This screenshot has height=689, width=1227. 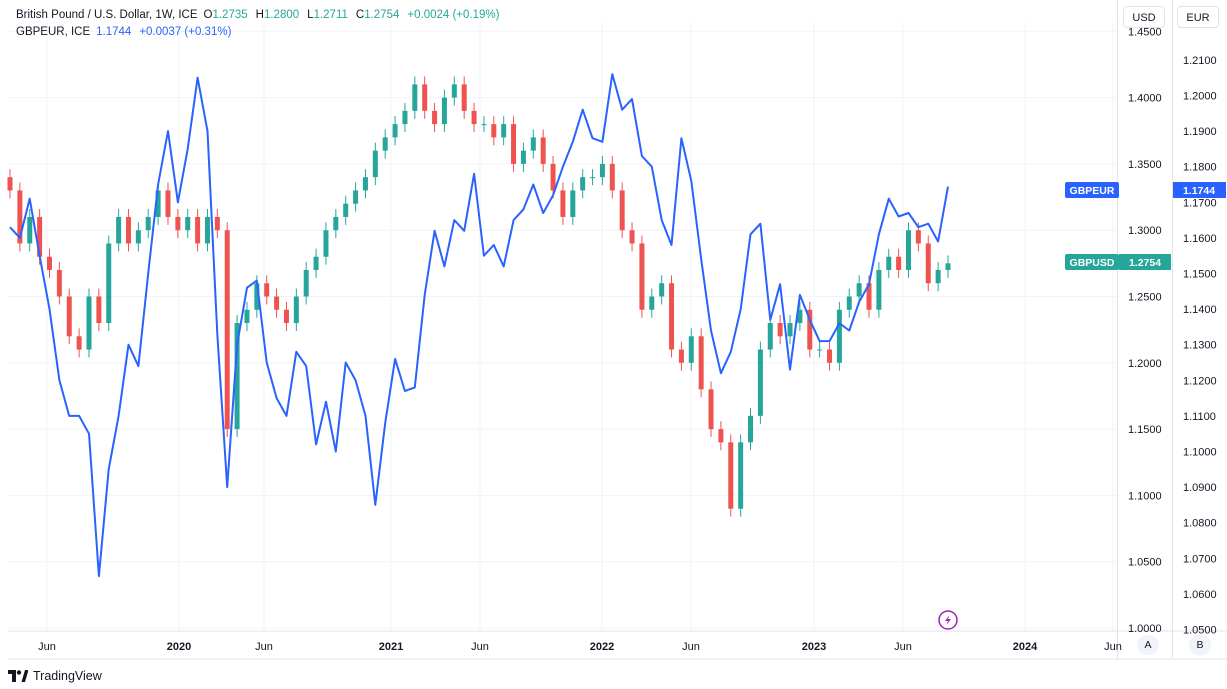 What do you see at coordinates (1200, 645) in the screenshot?
I see `log-scale-button: B` at bounding box center [1200, 645].